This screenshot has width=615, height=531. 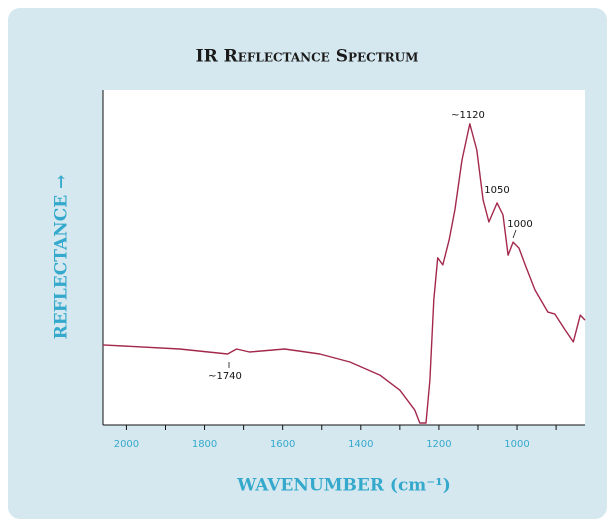 I want to click on x-axis-label: WAVENUMBER (cm⁻¹), so click(x=343, y=486).